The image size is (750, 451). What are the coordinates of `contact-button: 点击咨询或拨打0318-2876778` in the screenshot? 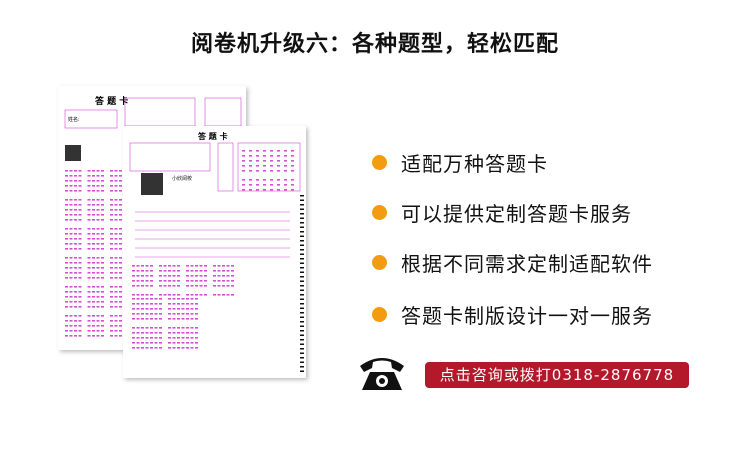 It's located at (557, 375).